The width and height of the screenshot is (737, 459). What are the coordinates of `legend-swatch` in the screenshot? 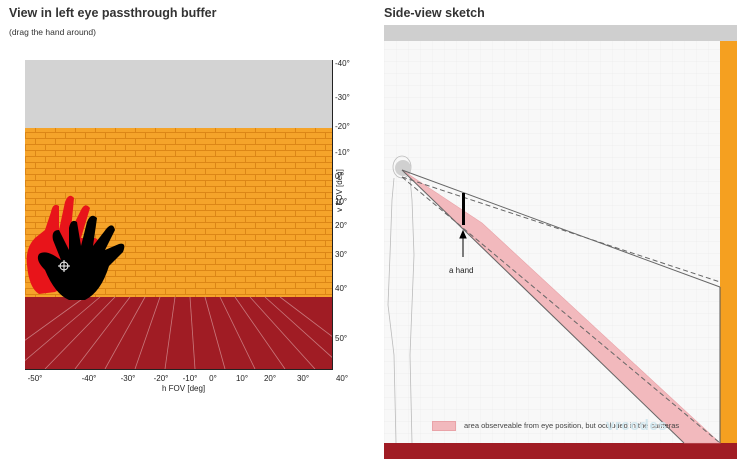 It's located at (444, 426).